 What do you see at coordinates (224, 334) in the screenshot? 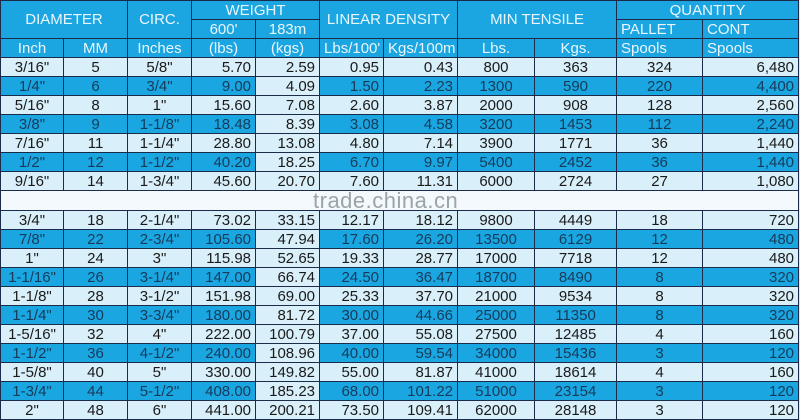
I see `cell-weight-lbs: 222.00` at bounding box center [224, 334].